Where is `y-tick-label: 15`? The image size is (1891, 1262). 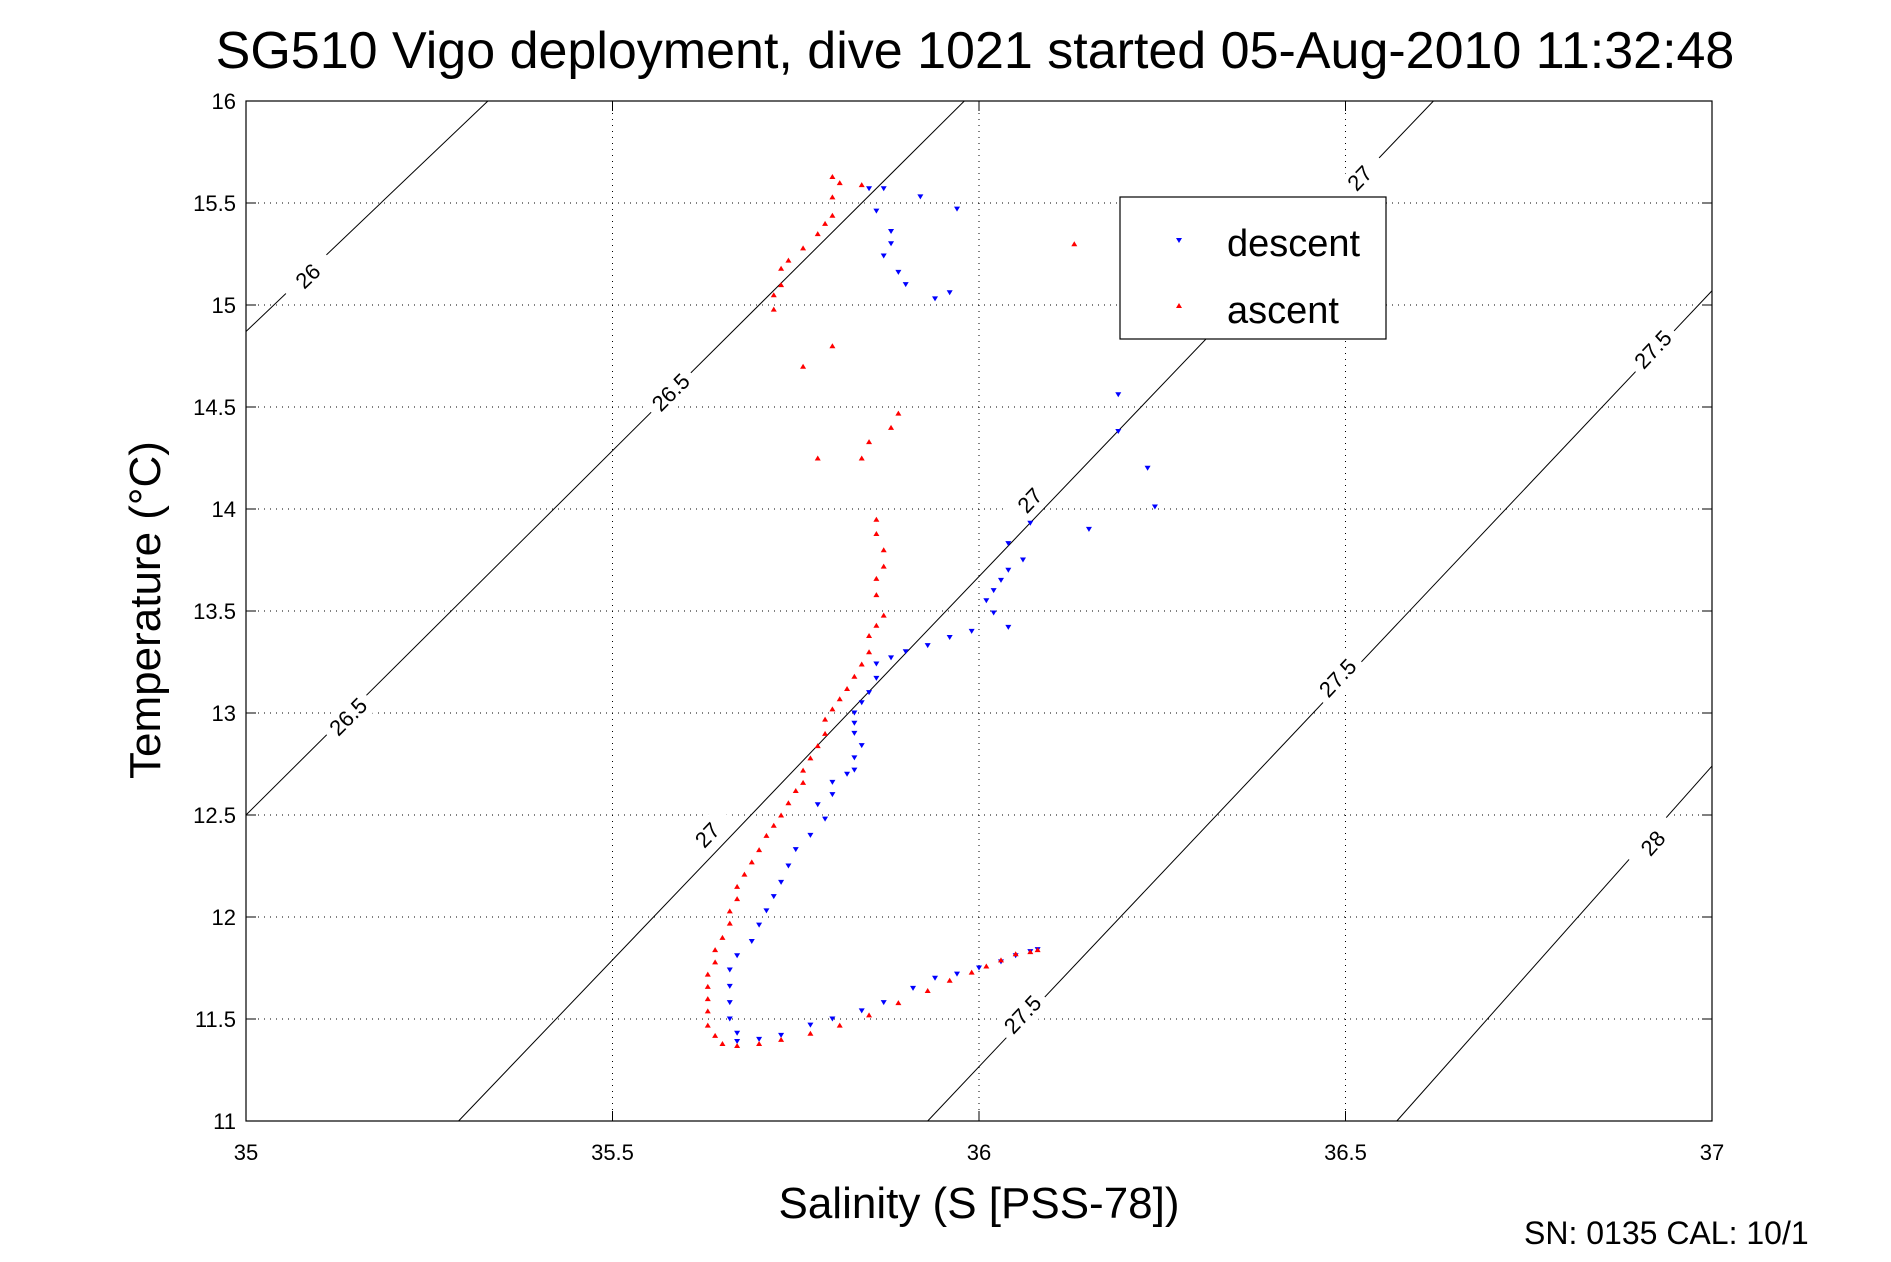 y-tick-label: 15 is located at coordinates (224, 305).